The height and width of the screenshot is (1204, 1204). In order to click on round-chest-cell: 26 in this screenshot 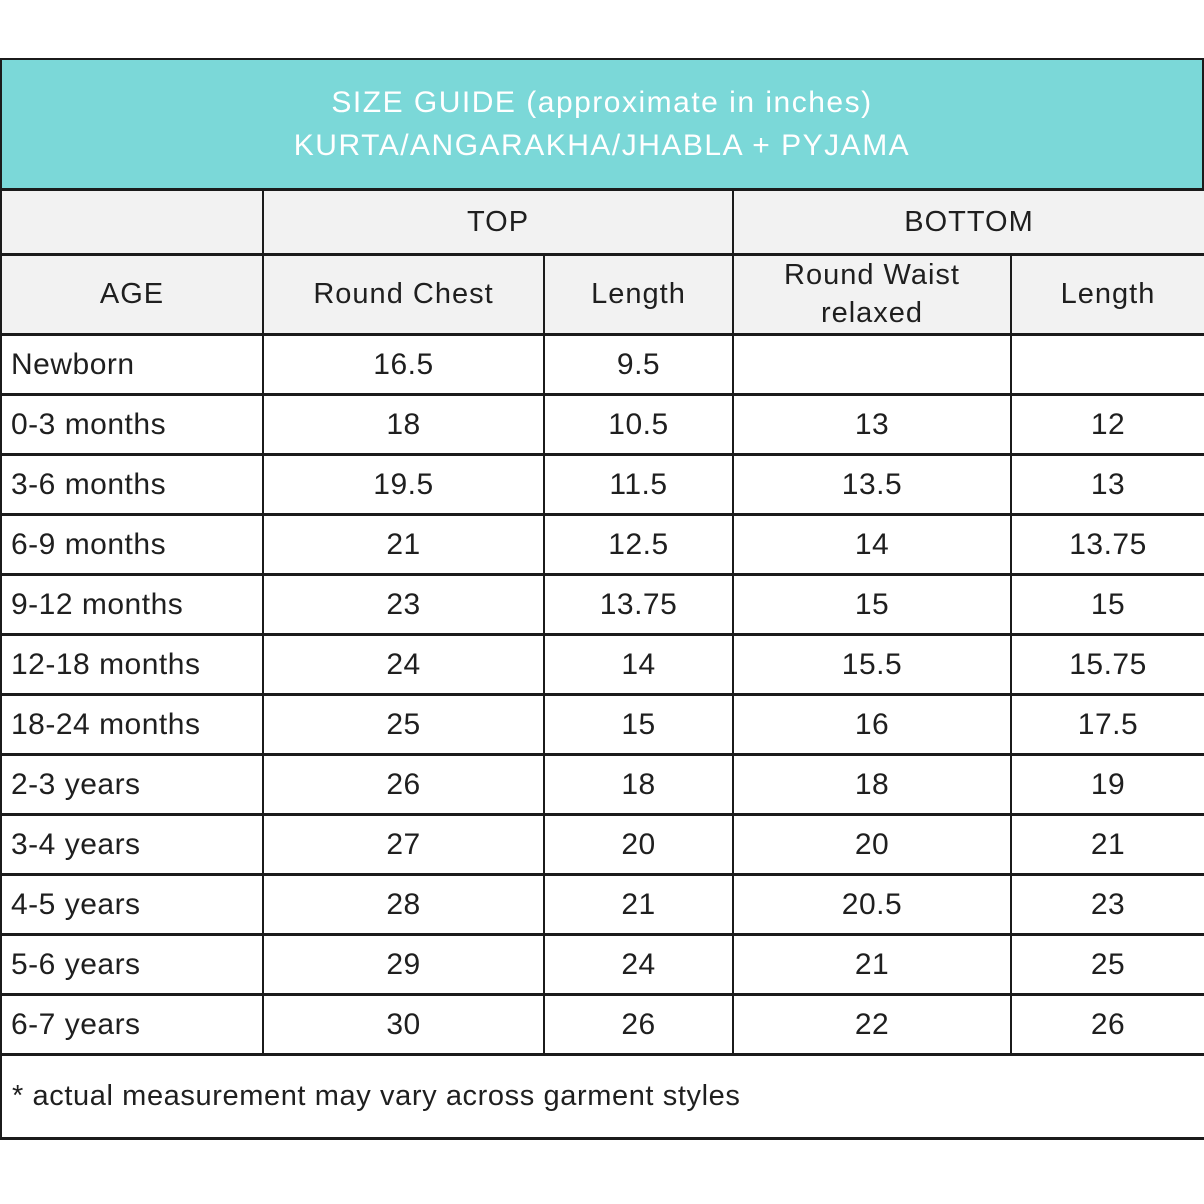, I will do `click(403, 784)`.